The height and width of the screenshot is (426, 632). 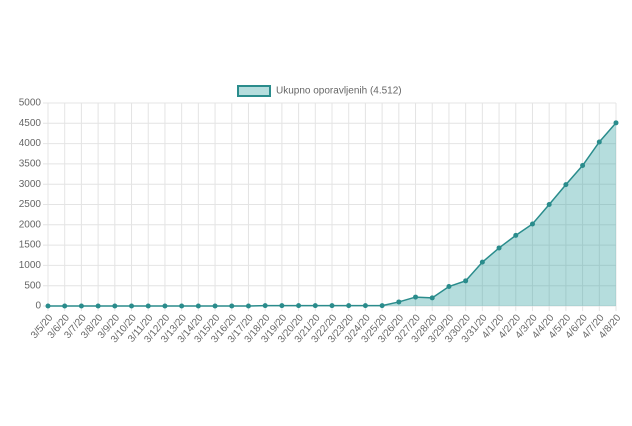 What do you see at coordinates (254, 91) in the screenshot?
I see `legend-swatch` at bounding box center [254, 91].